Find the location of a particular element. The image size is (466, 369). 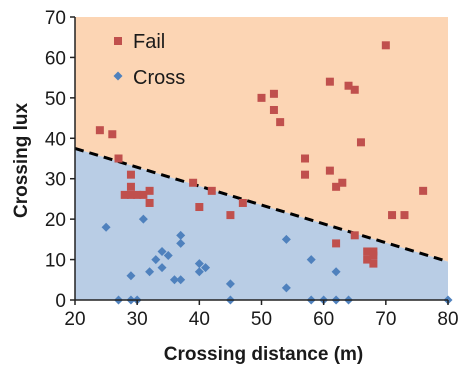

x-tick-label-60: 60 is located at coordinates (323, 319).